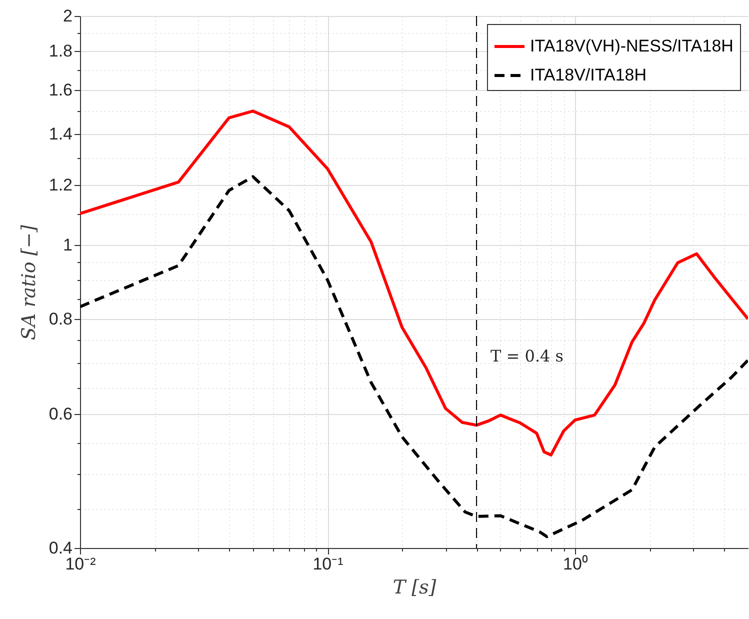  What do you see at coordinates (632, 46) in the screenshot?
I see `legend-label: ITA18V(VH)-NESS/ITA18H` at bounding box center [632, 46].